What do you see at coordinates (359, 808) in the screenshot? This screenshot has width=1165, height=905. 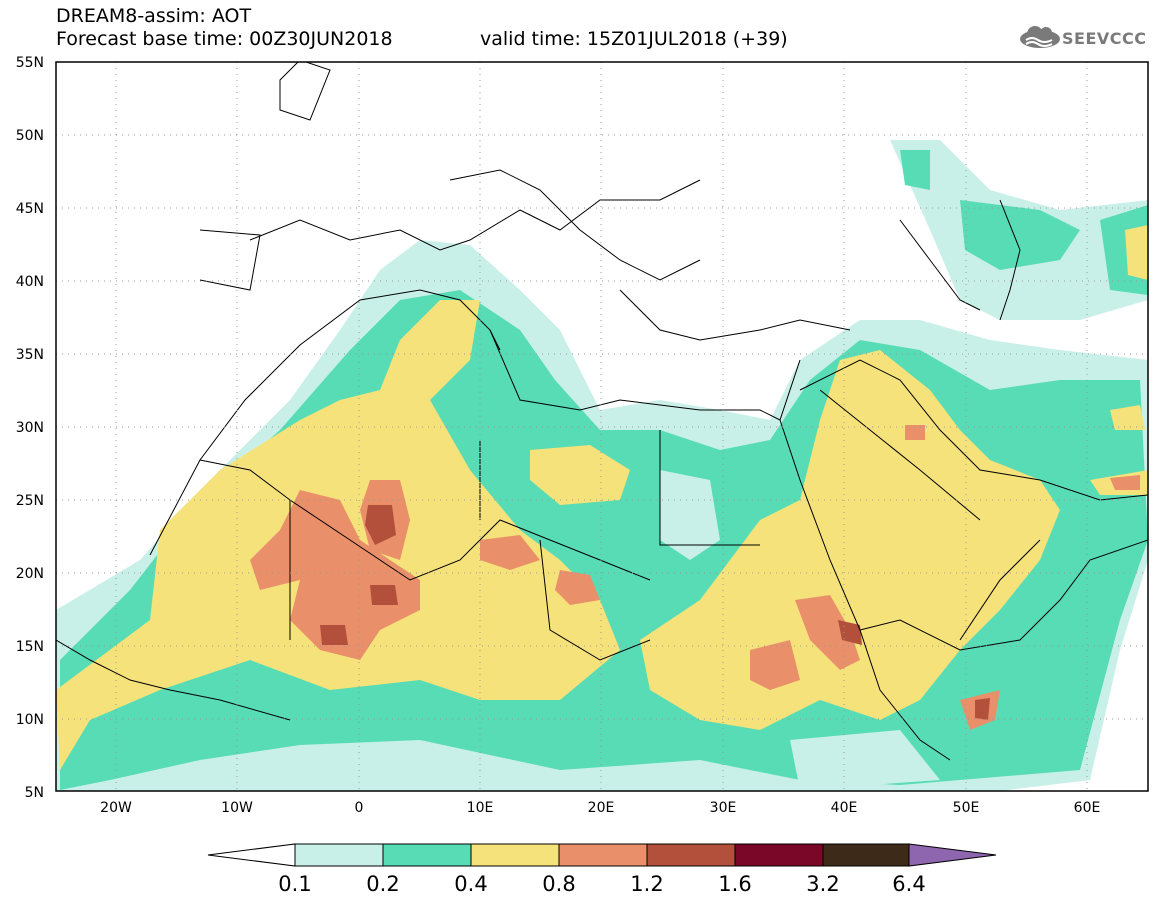 I see `lon-label: 0` at bounding box center [359, 808].